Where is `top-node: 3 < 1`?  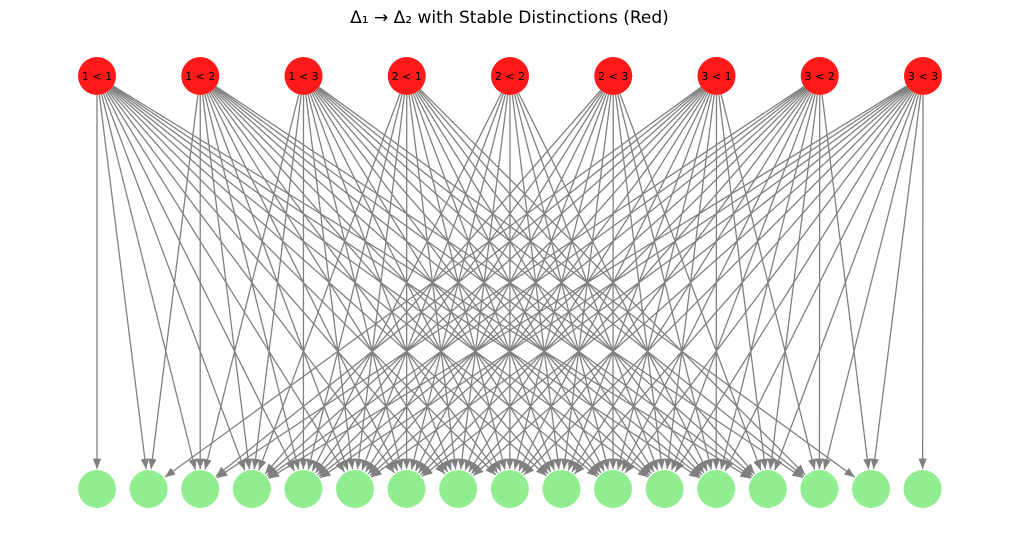
top-node: 3 < 1 is located at coordinates (716, 76).